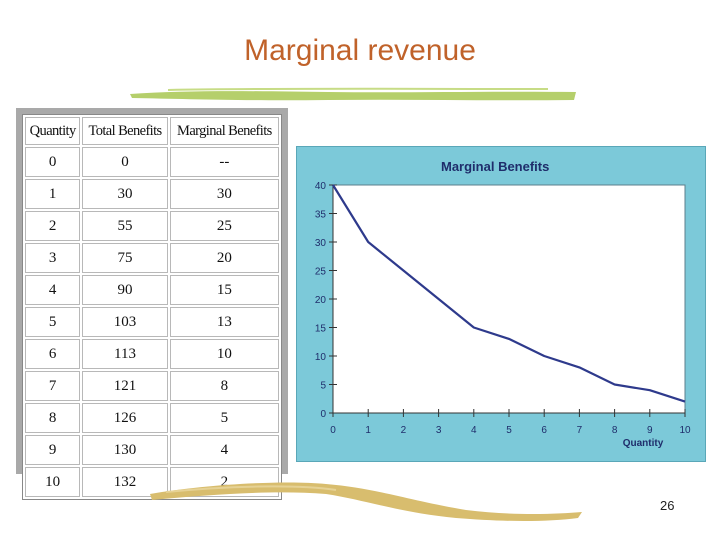 This screenshot has width=720, height=540. I want to click on marginal-benefits-cell: 25, so click(224, 226).